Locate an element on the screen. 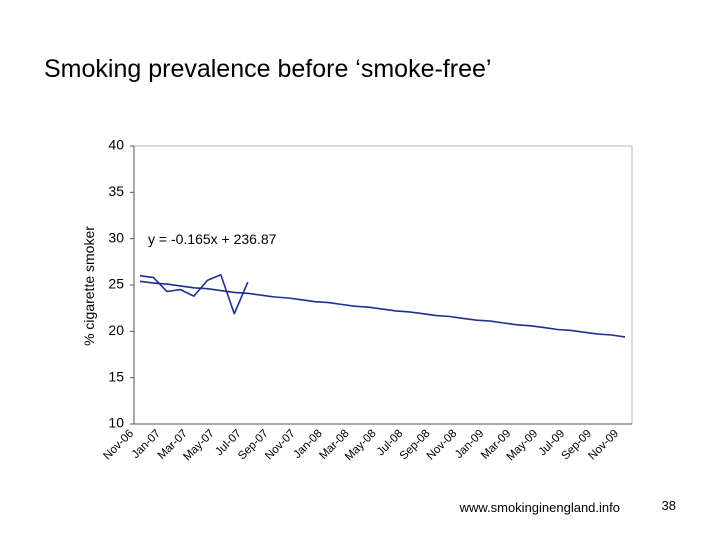 The image size is (720, 540). page-number: 38 is located at coordinates (669, 505).